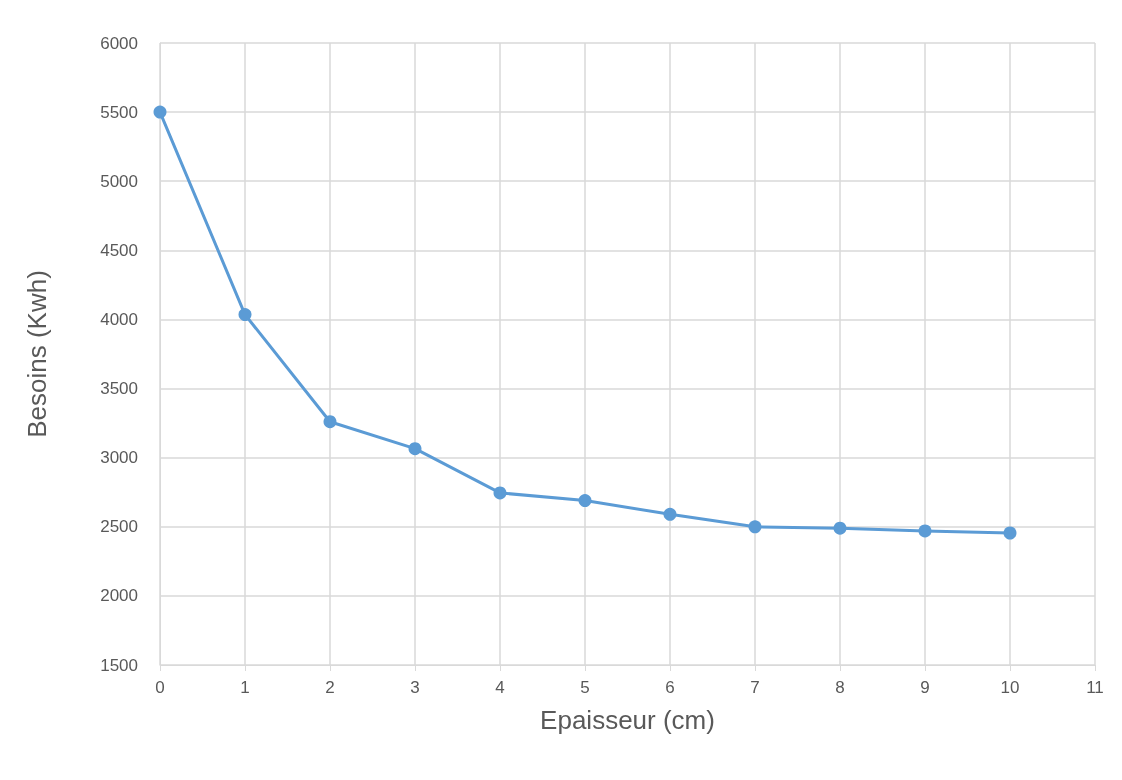 The width and height of the screenshot is (1122, 780). I want to click on x-axis-title: Epaisseur (cm), so click(627, 720).